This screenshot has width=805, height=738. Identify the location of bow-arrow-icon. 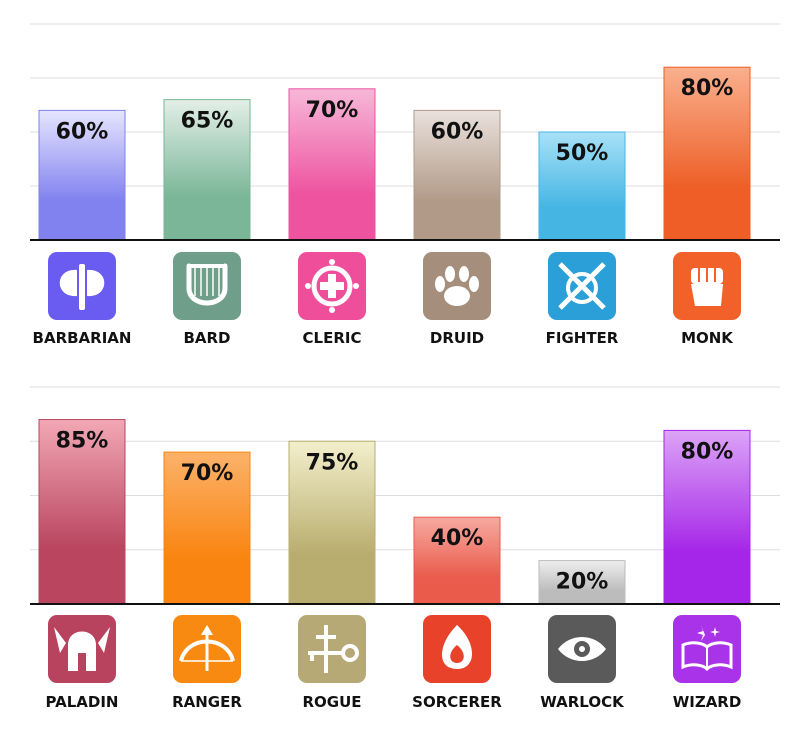
(207, 649).